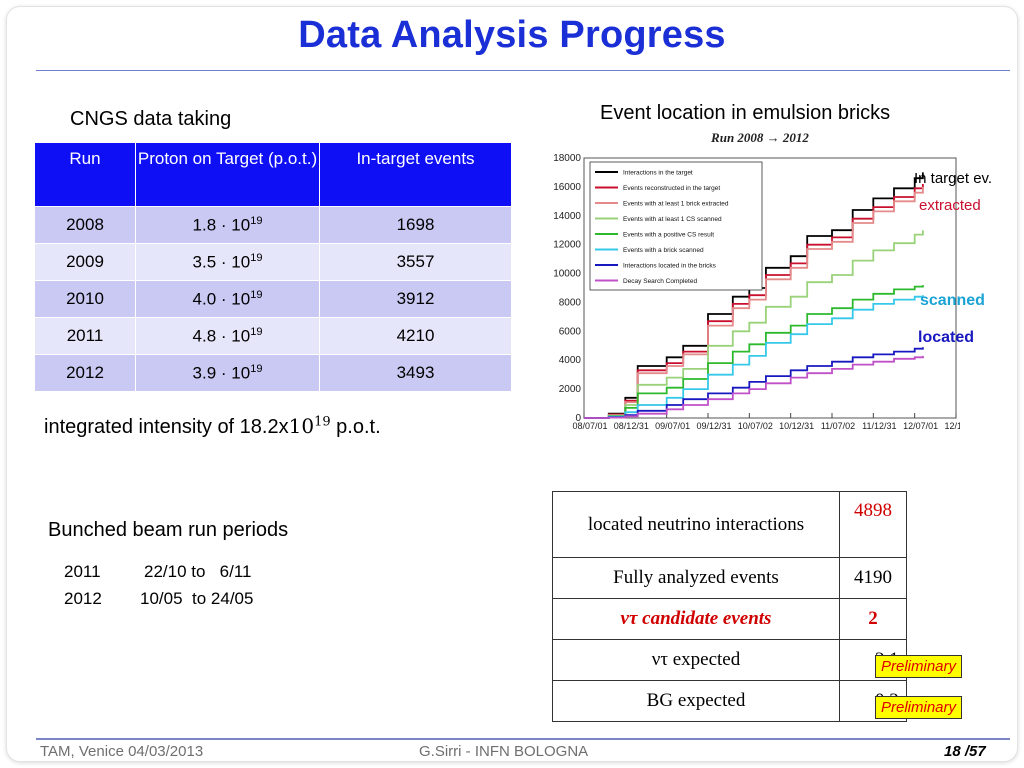 The width and height of the screenshot is (1024, 768). I want to click on legend-entry: Events with a positive CS result, so click(668, 235).